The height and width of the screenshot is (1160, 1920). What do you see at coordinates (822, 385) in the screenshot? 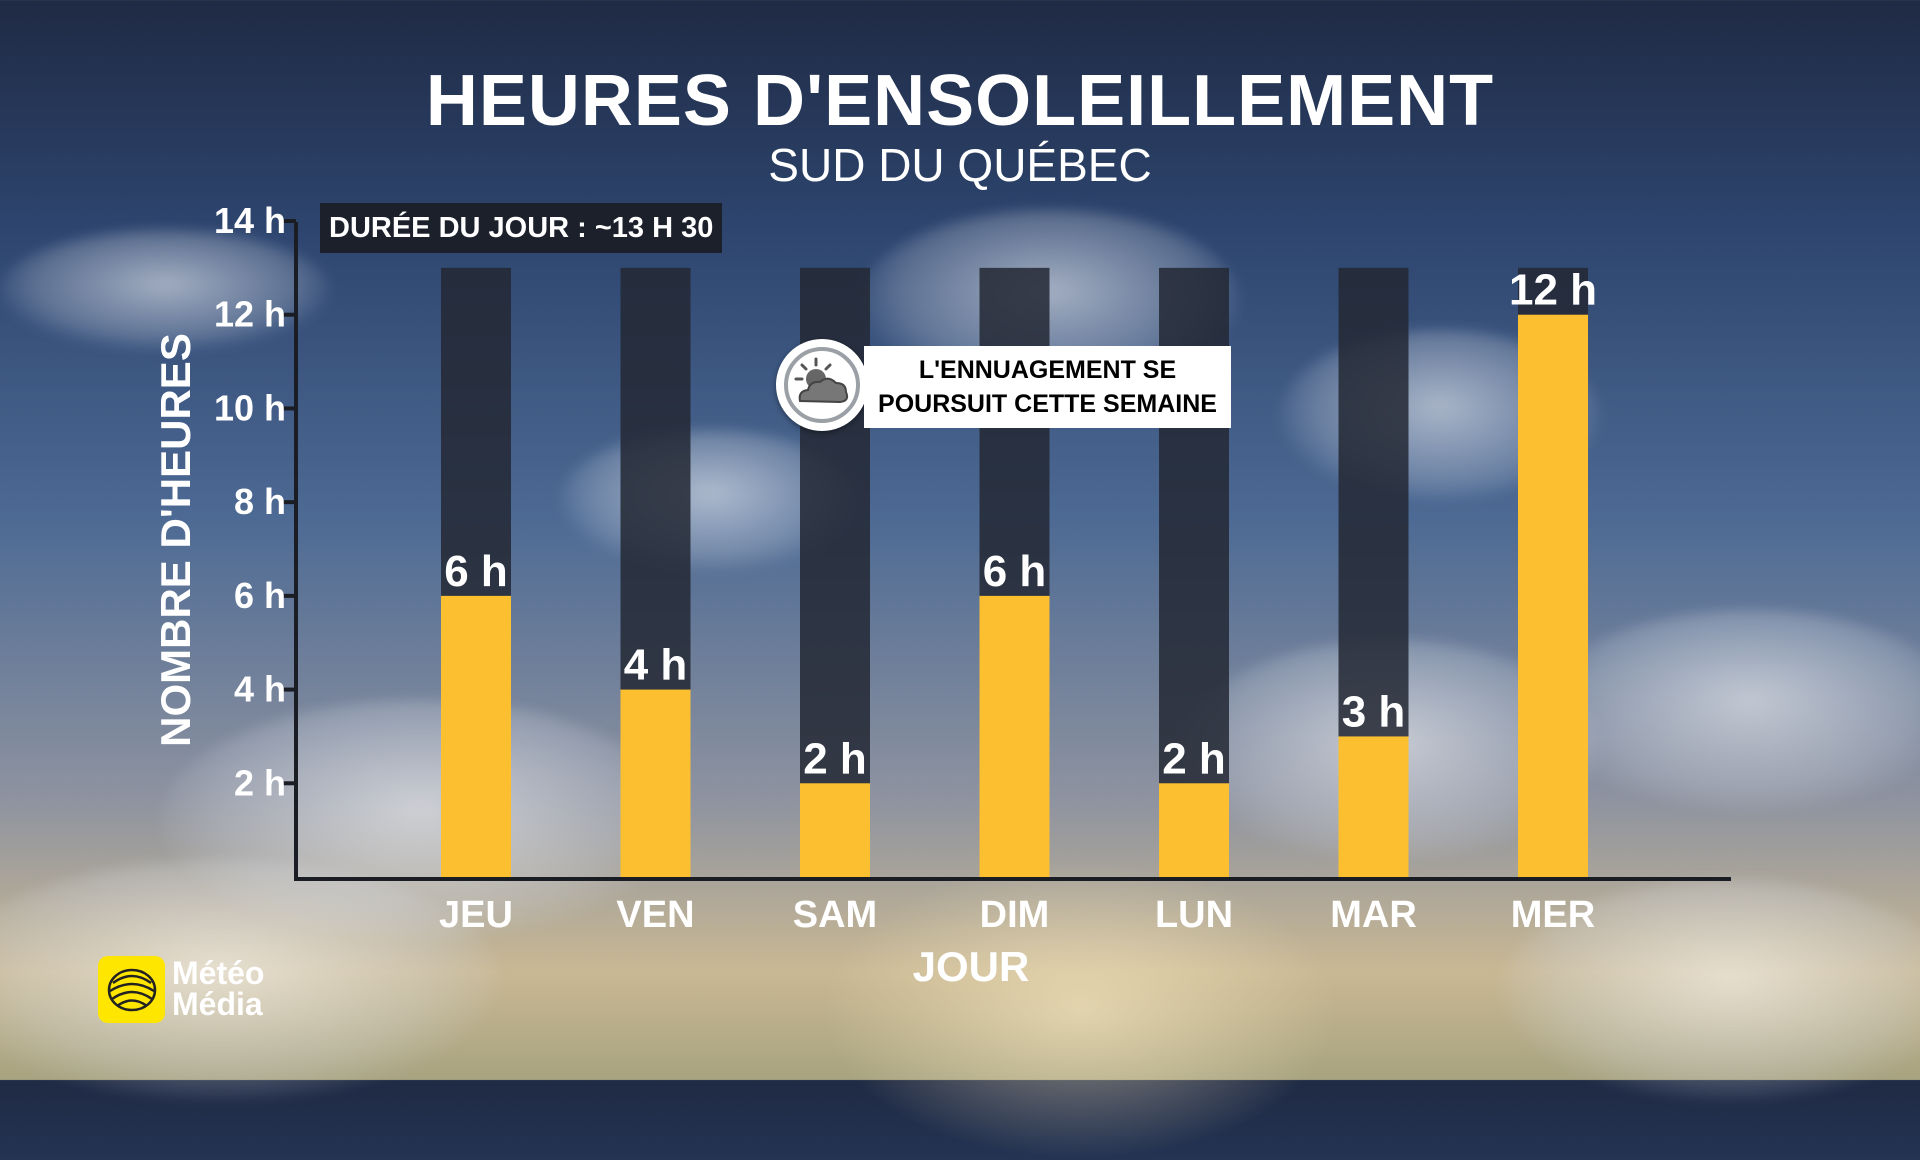
I see `cloud-sun-icon` at bounding box center [822, 385].